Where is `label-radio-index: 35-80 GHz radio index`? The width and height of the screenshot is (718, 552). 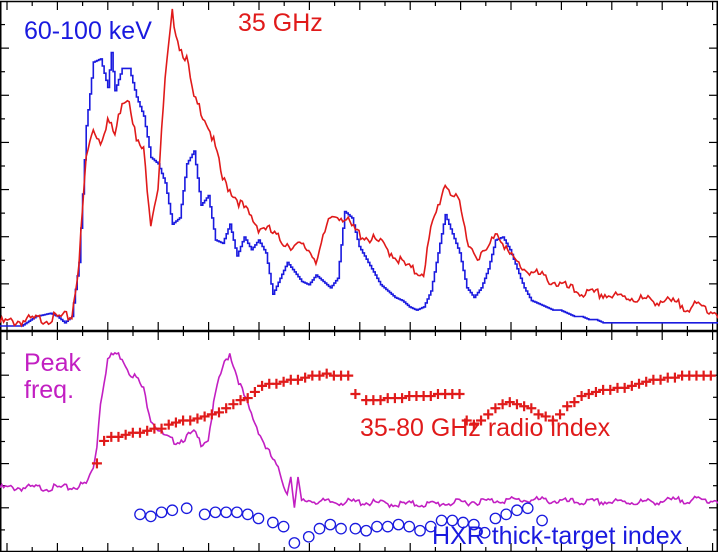
label-radio-index: 35-80 GHz radio index is located at coordinates (485, 428).